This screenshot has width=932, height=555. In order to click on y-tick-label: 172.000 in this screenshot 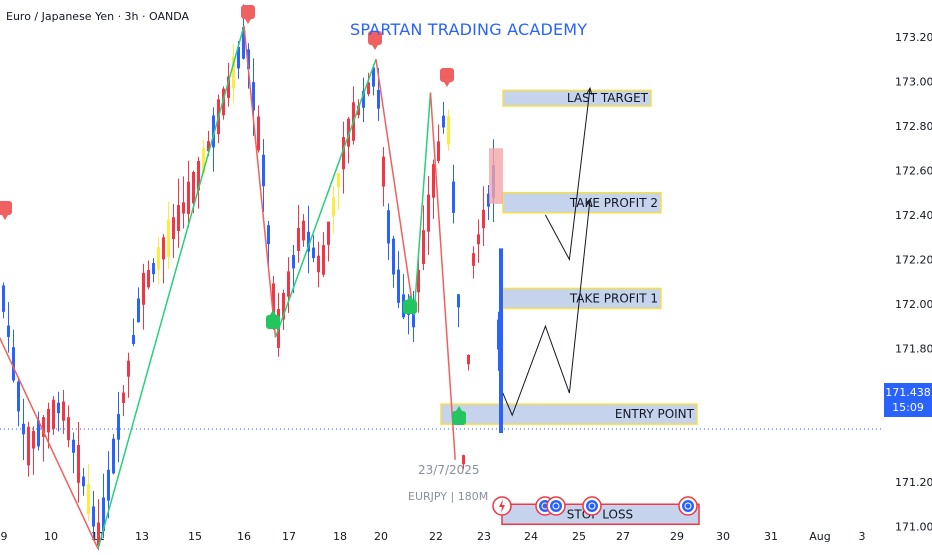, I will do `click(913, 304)`.